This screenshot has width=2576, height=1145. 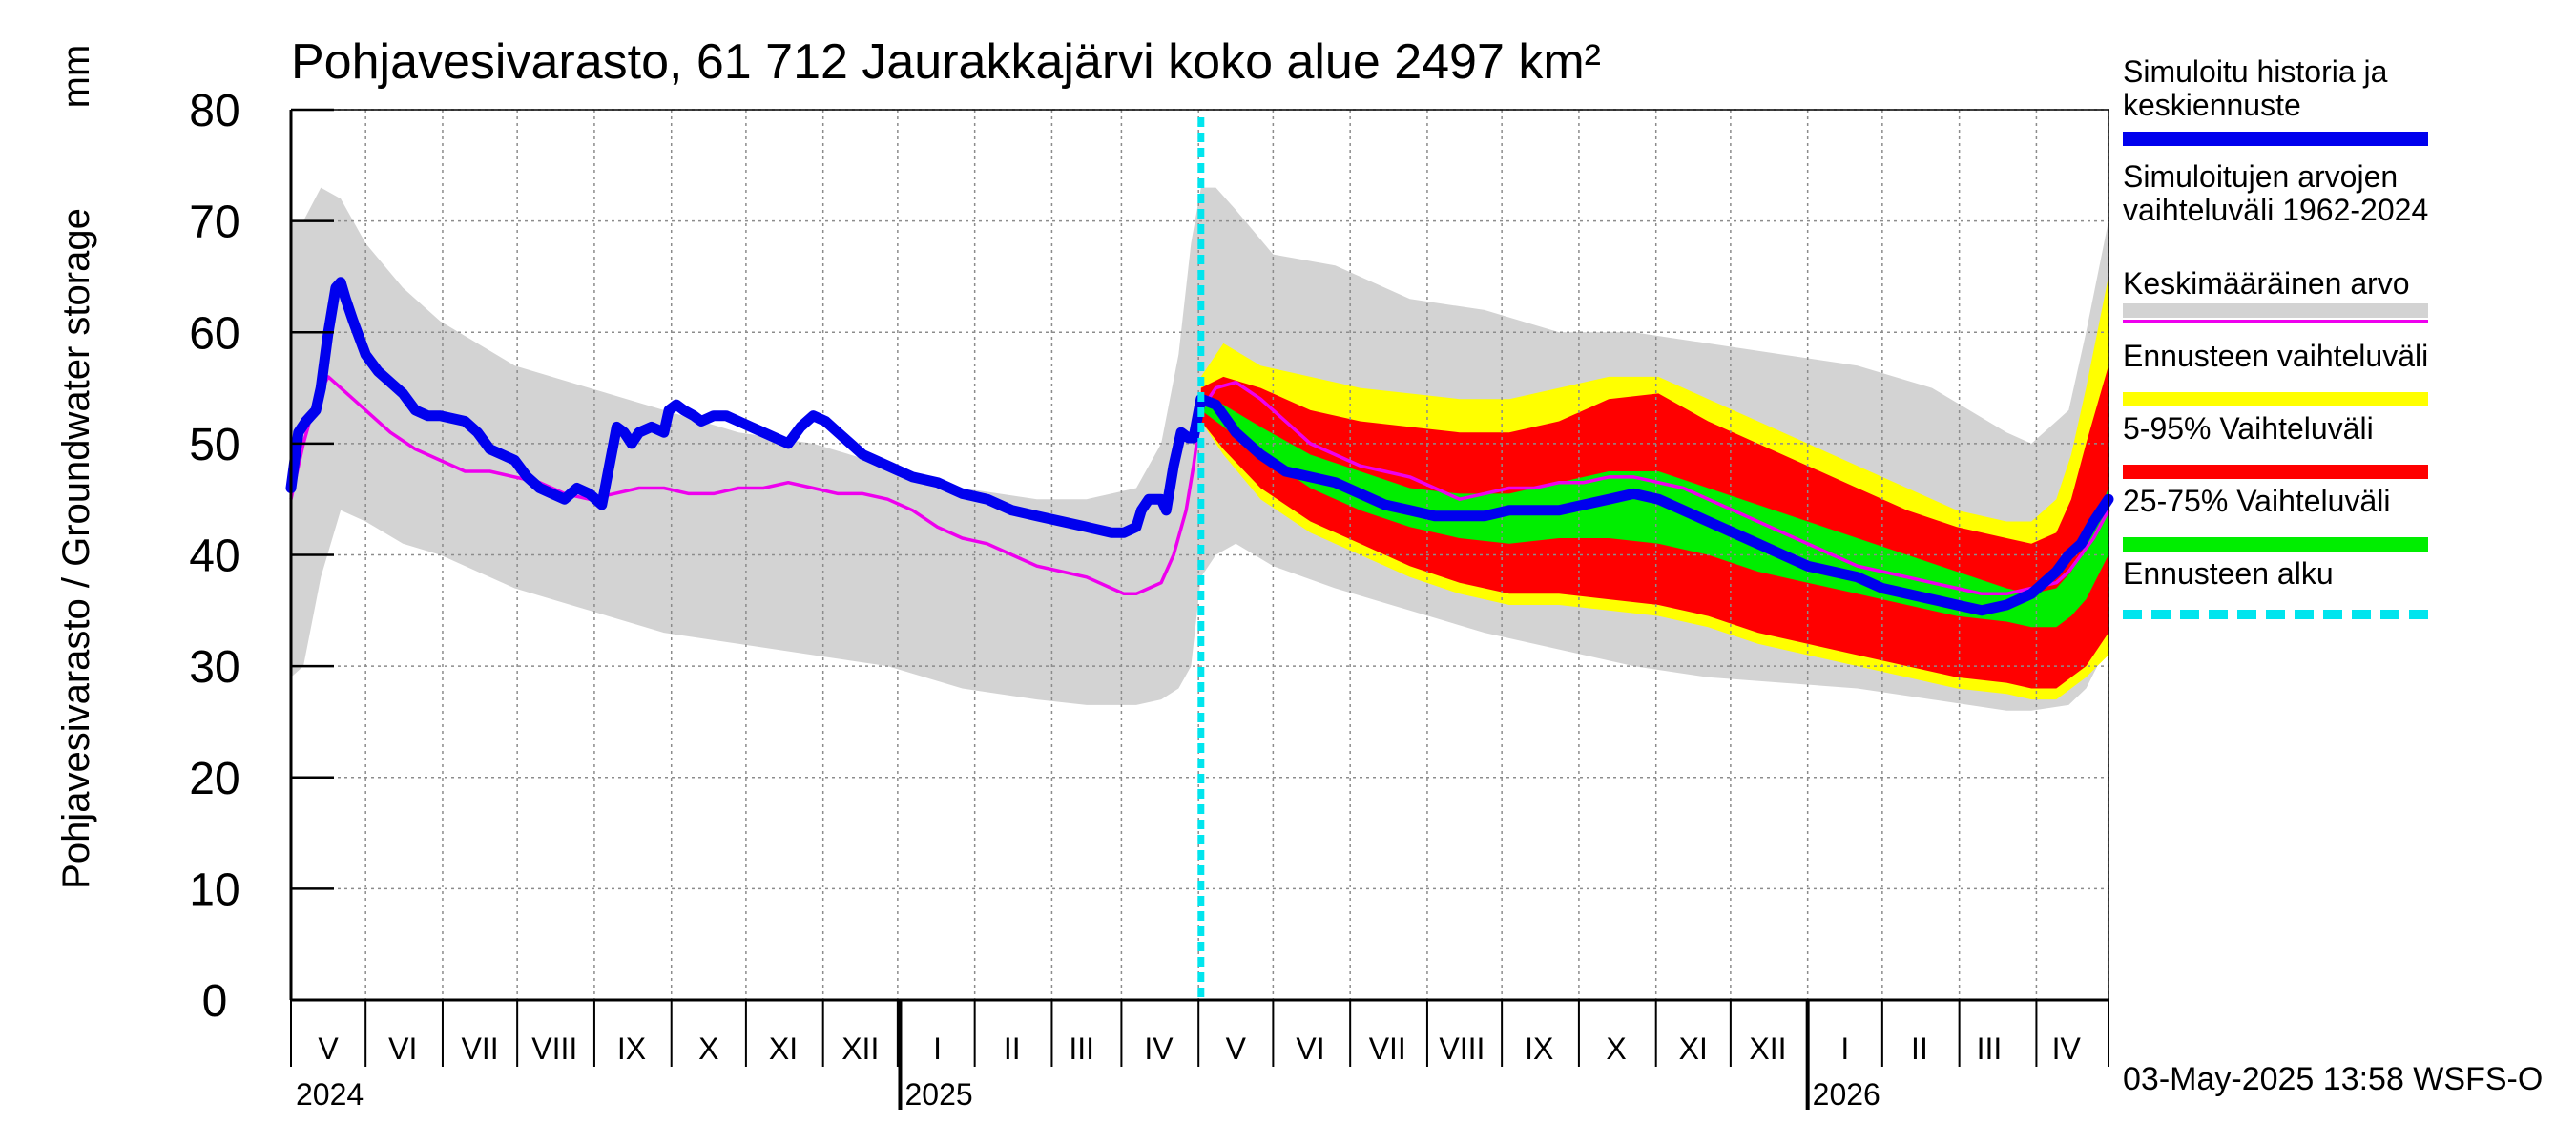 What do you see at coordinates (214, 779) in the screenshot?
I see `y-tick-label: 20` at bounding box center [214, 779].